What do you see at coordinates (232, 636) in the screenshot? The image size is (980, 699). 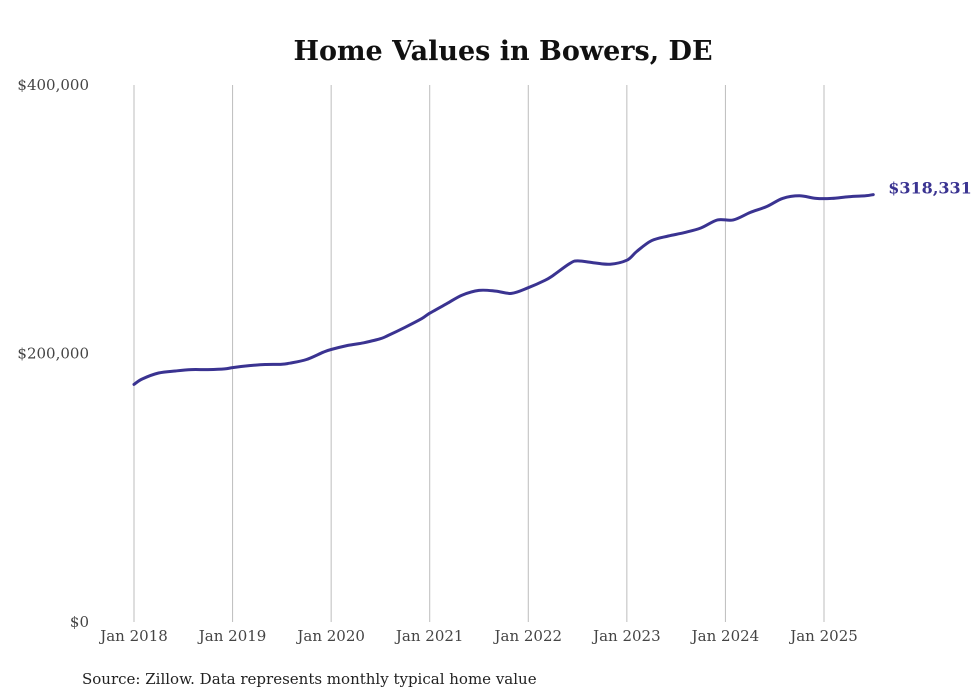 I see `x-tick-label-2019: Jan 2019` at bounding box center [232, 636].